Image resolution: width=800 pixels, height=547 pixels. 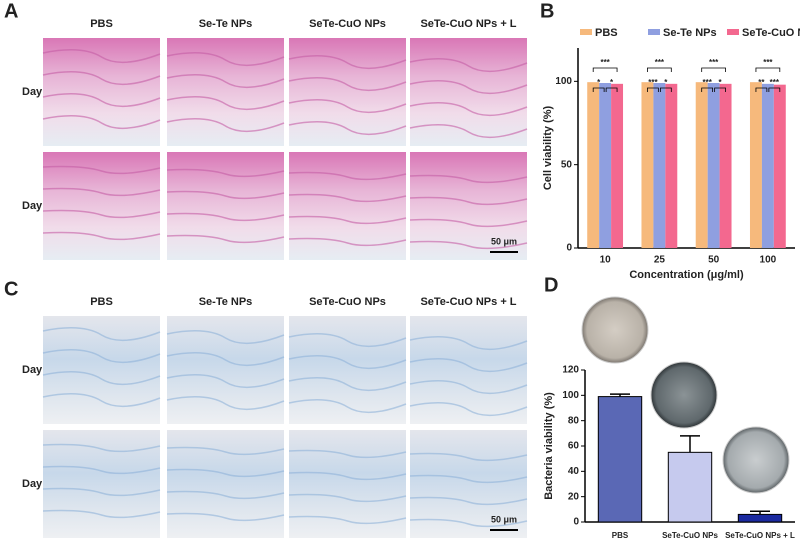 I want to click on x-tick-label: 10, so click(x=606, y=260).